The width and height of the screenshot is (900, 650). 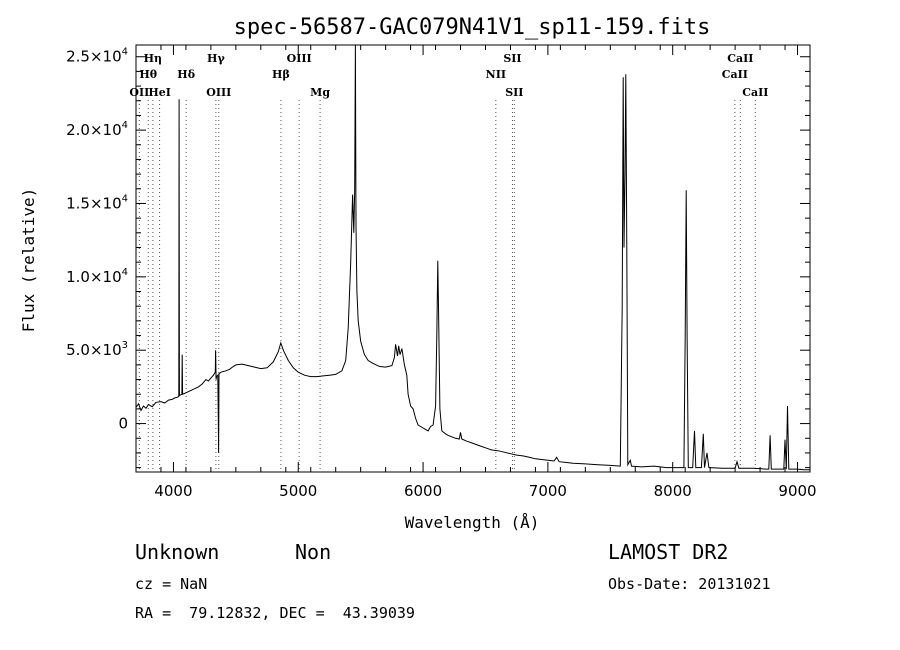 I want to click on line-marker-label: Hθ, so click(x=148, y=74).